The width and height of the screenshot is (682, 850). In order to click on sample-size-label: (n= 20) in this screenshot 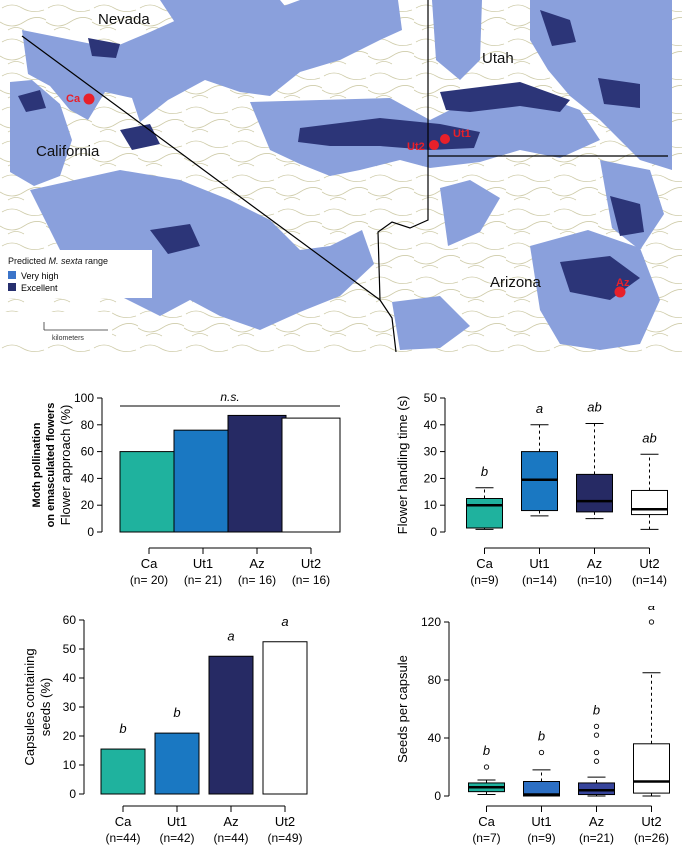, I will do `click(149, 580)`.